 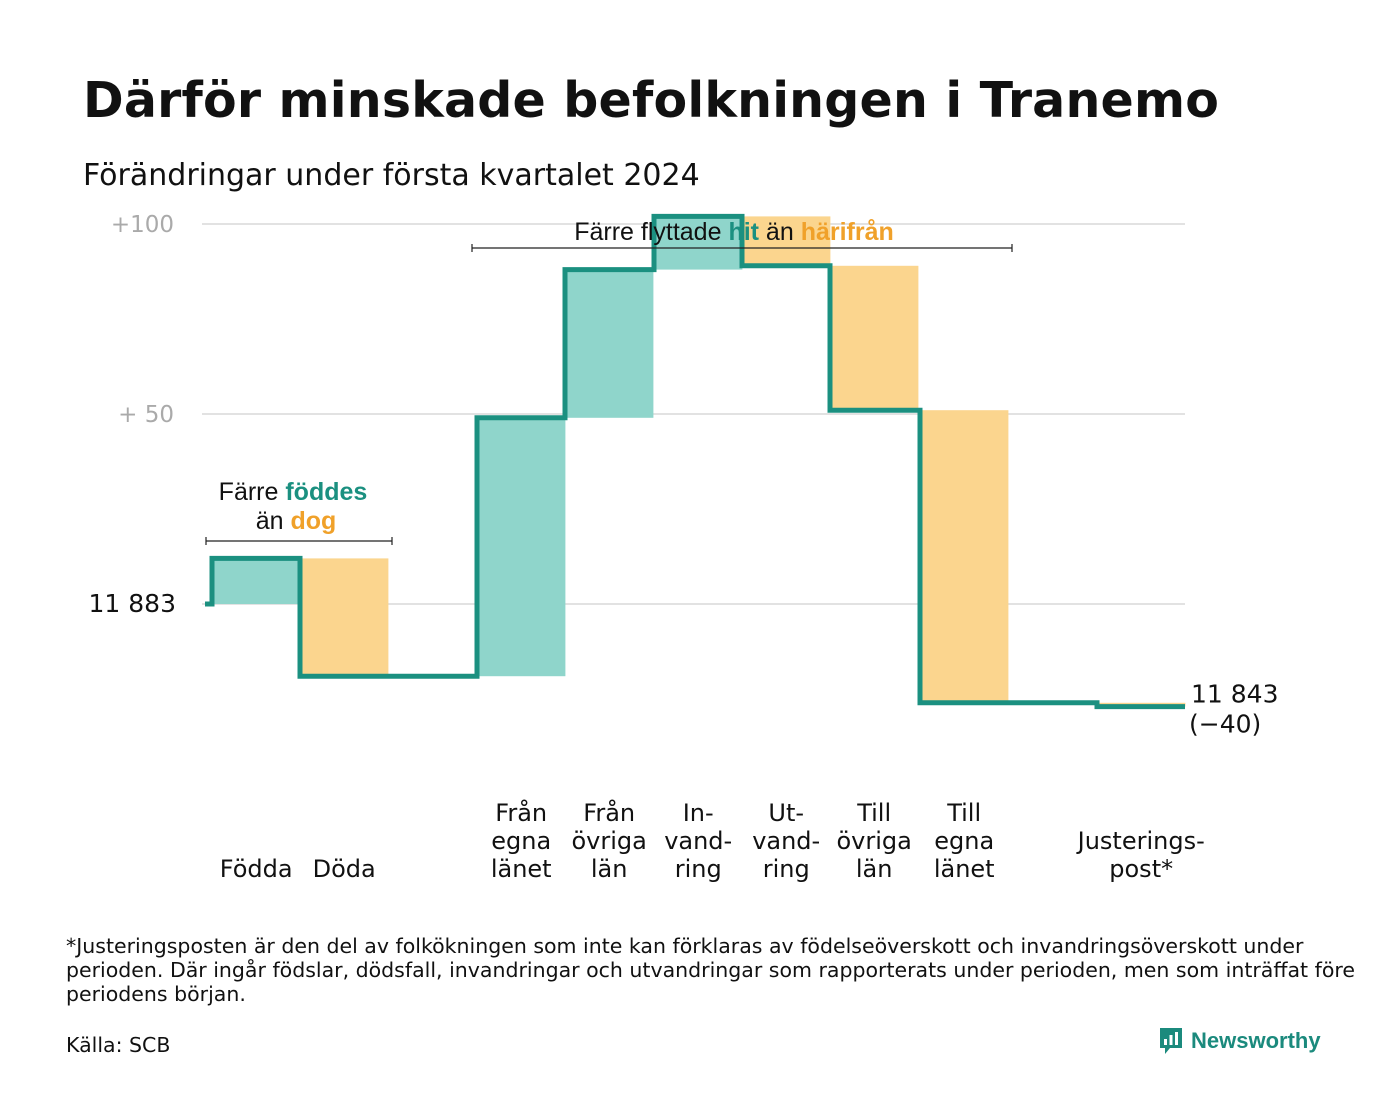 I want to click on category-label: Ut-, so click(x=786, y=813).